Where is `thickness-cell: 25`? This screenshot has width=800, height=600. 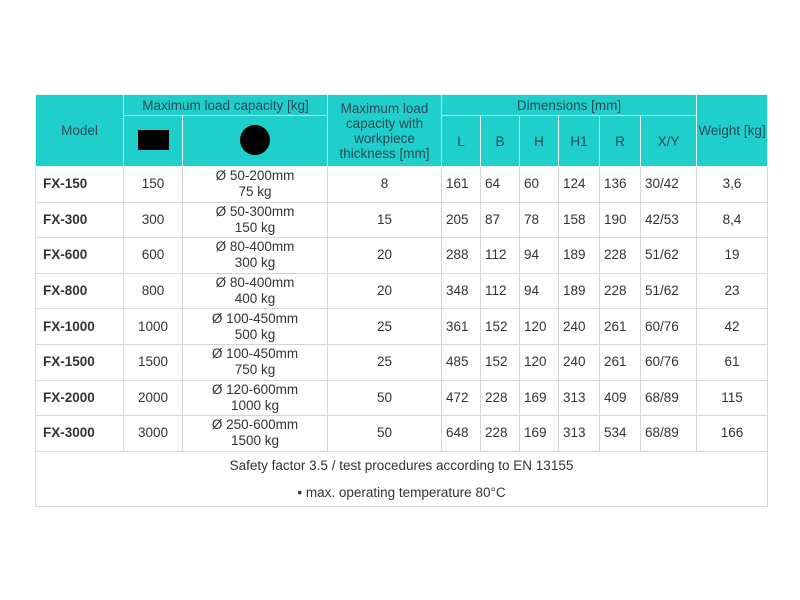 thickness-cell: 25 is located at coordinates (384, 362).